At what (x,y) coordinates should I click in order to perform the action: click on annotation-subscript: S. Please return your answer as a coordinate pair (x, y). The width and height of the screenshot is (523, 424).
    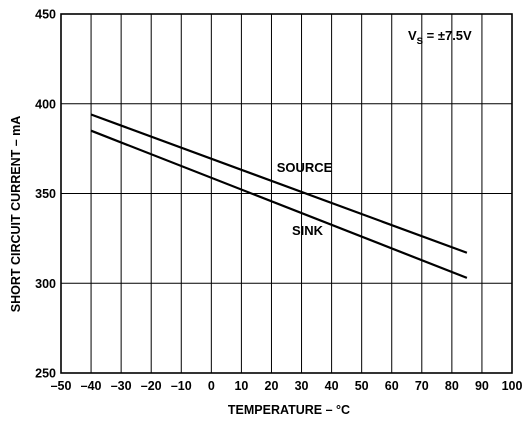
    Looking at the image, I should click on (420, 41).